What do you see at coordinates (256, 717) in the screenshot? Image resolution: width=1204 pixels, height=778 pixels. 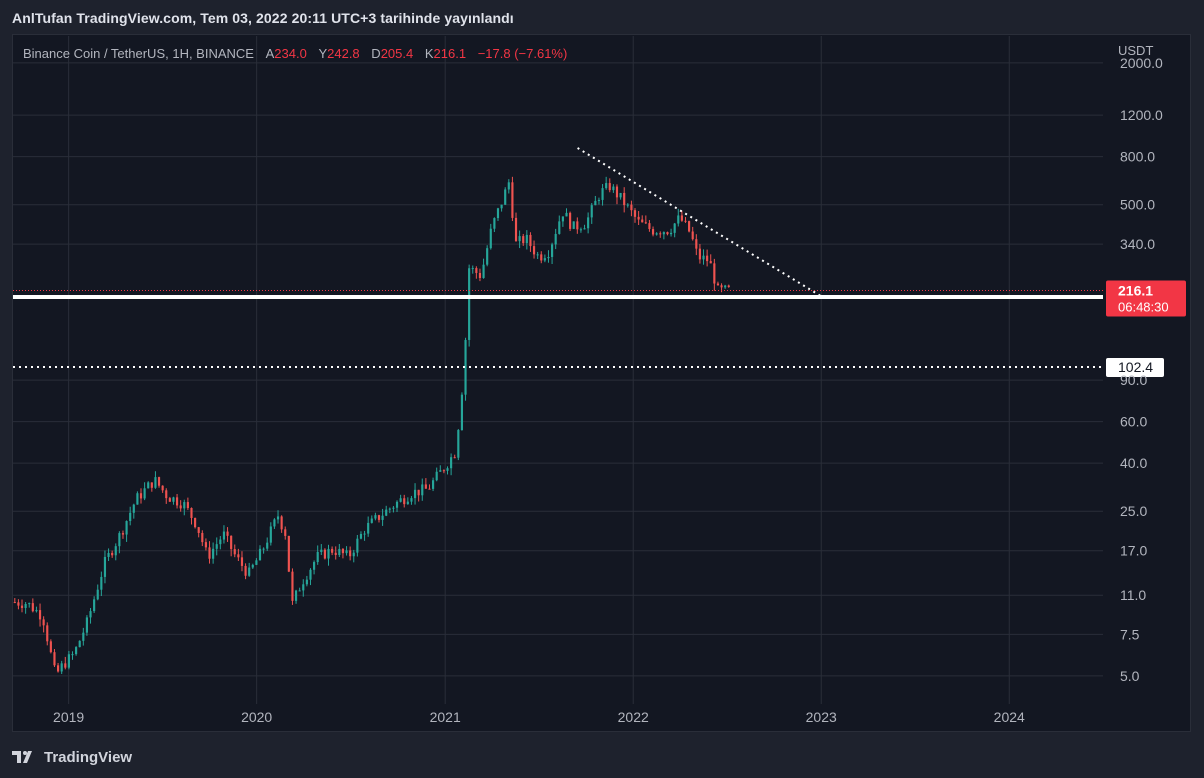 I see `x-tick-label: 2020` at bounding box center [256, 717].